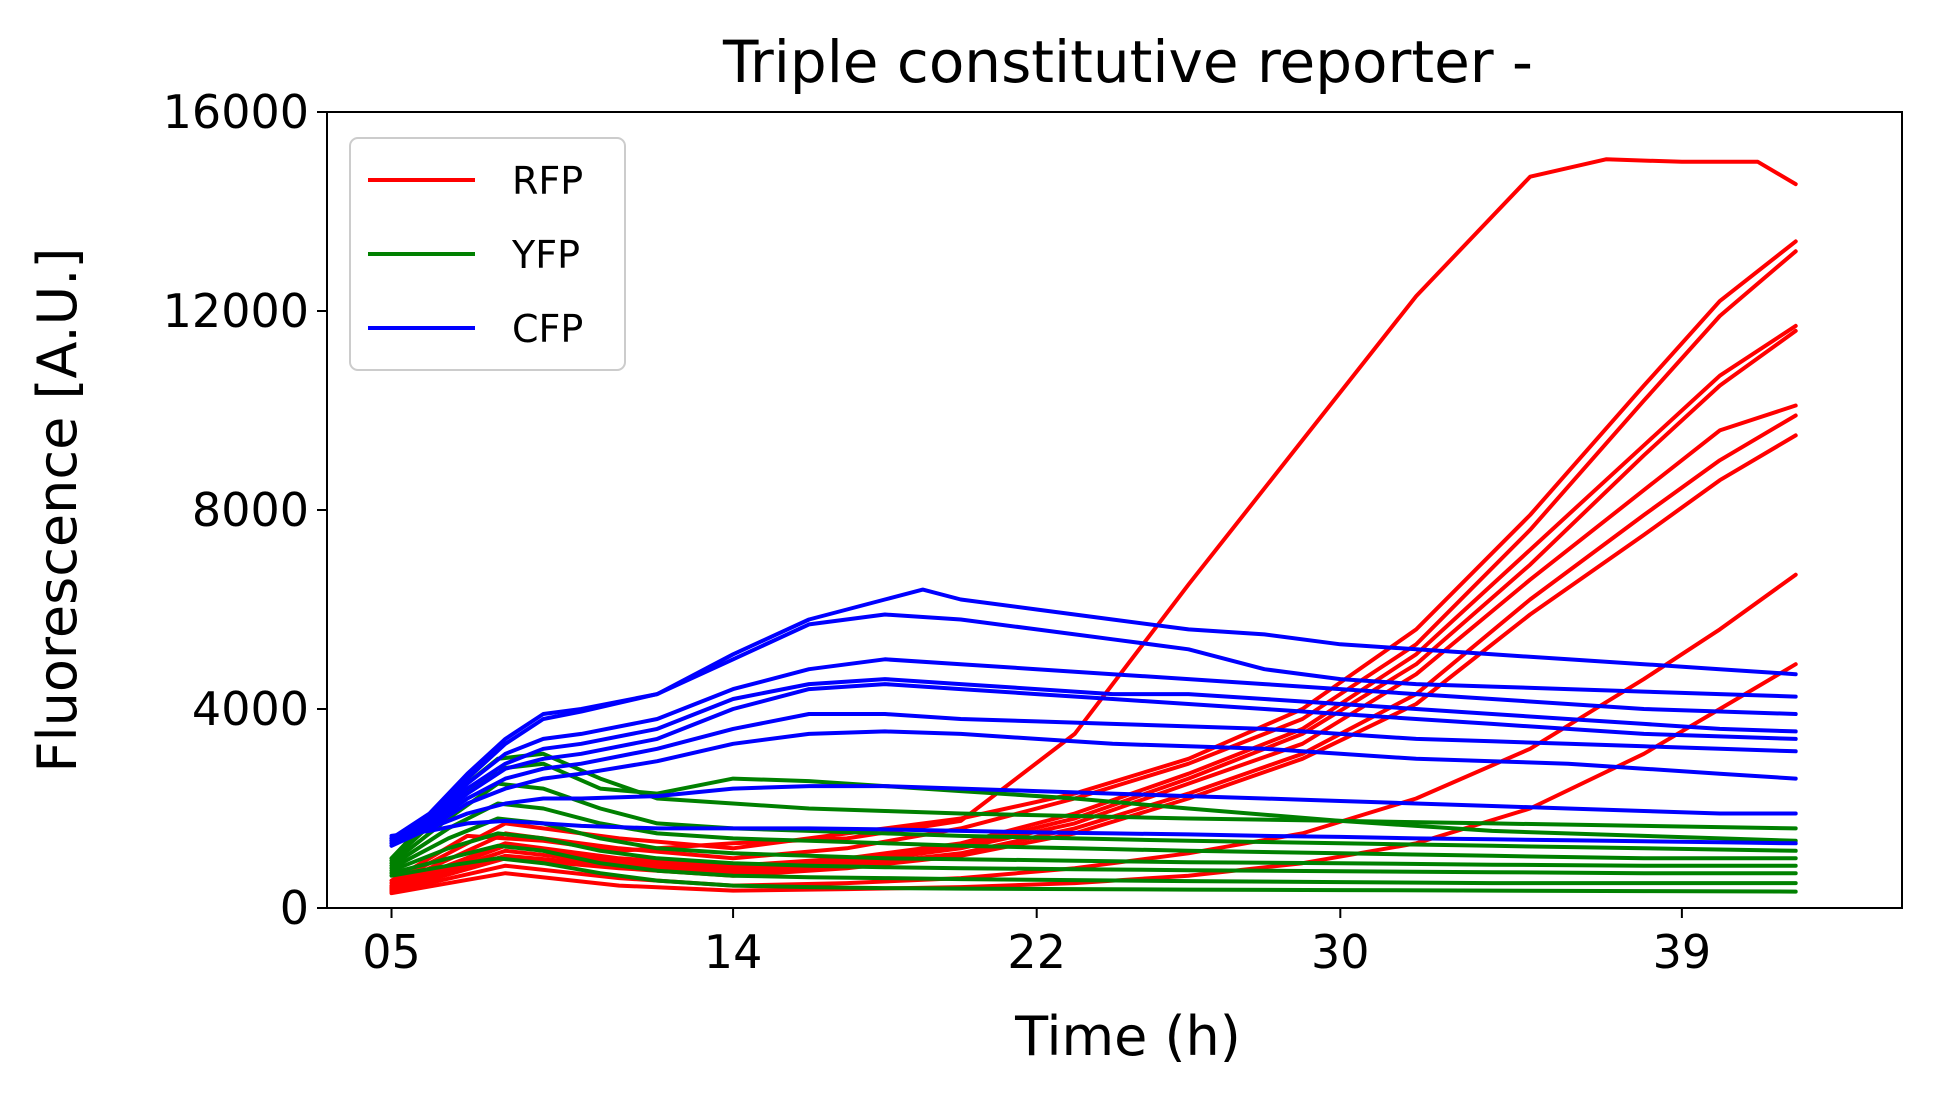  I want to click on x-axis: 05 14 22 30 39, so click(1036, 943).